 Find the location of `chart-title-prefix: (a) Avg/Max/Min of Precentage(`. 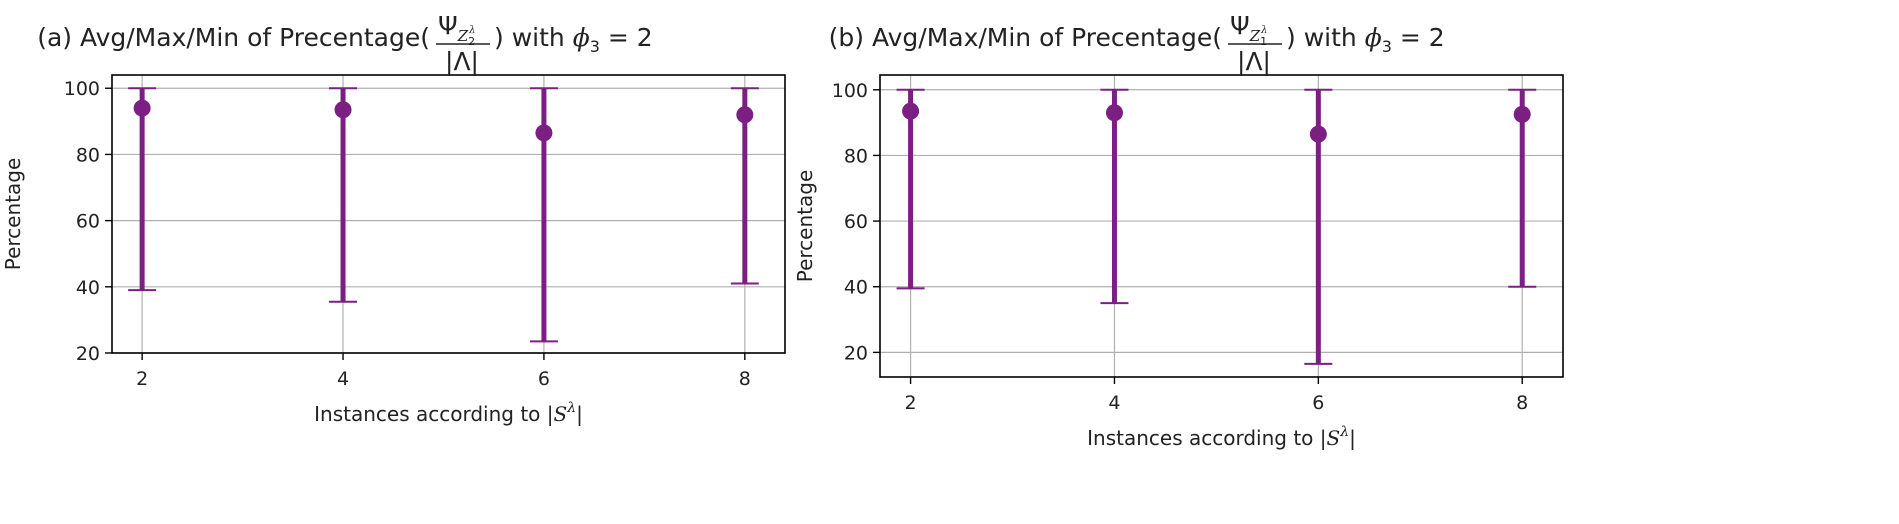

chart-title-prefix: (a) Avg/Max/Min of Precentage( is located at coordinates (233, 37).